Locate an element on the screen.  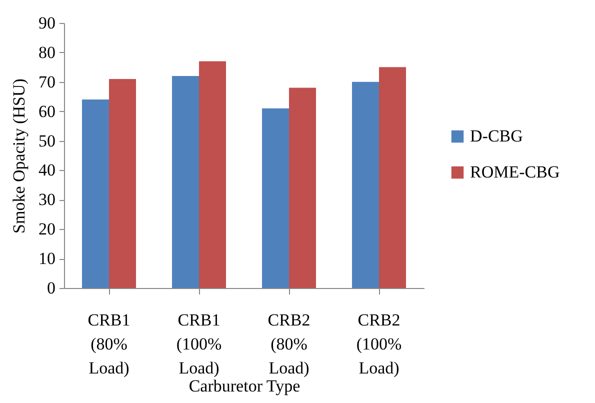
y-tick-label: 60 is located at coordinates (47, 111).